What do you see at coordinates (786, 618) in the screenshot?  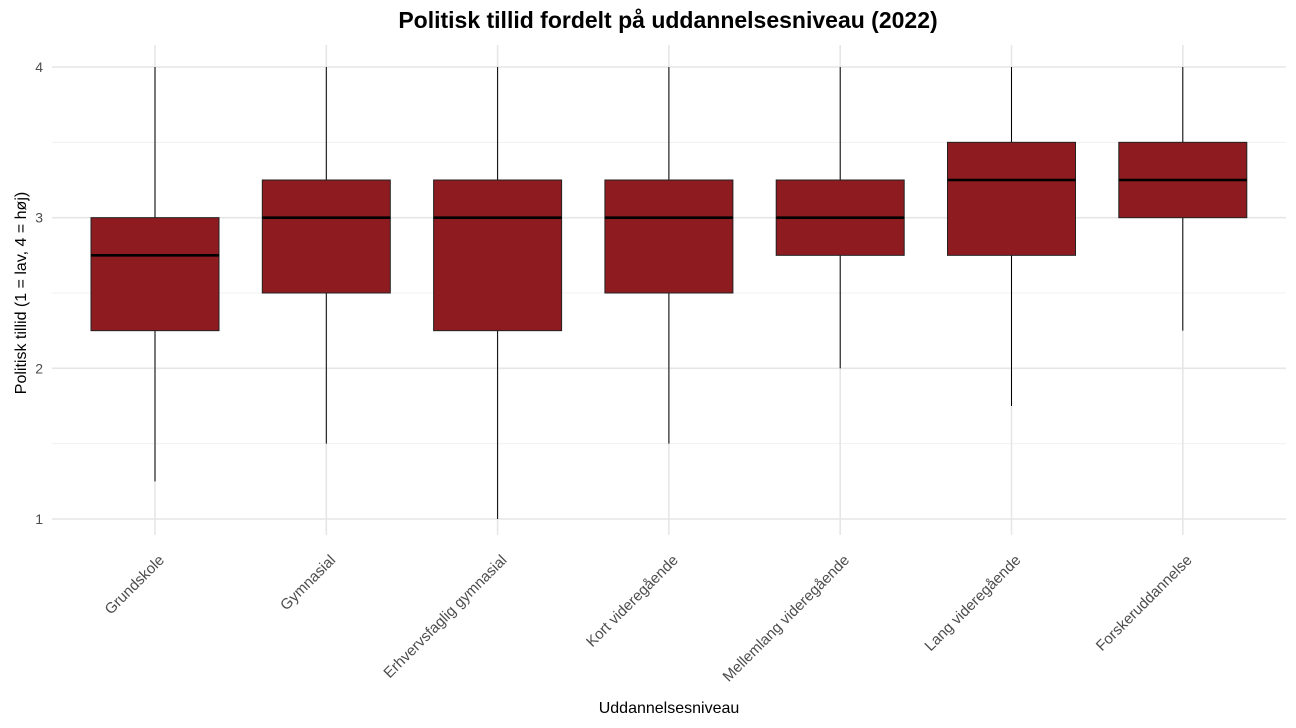 I see `x-tick-label: Mellemlang videregående` at bounding box center [786, 618].